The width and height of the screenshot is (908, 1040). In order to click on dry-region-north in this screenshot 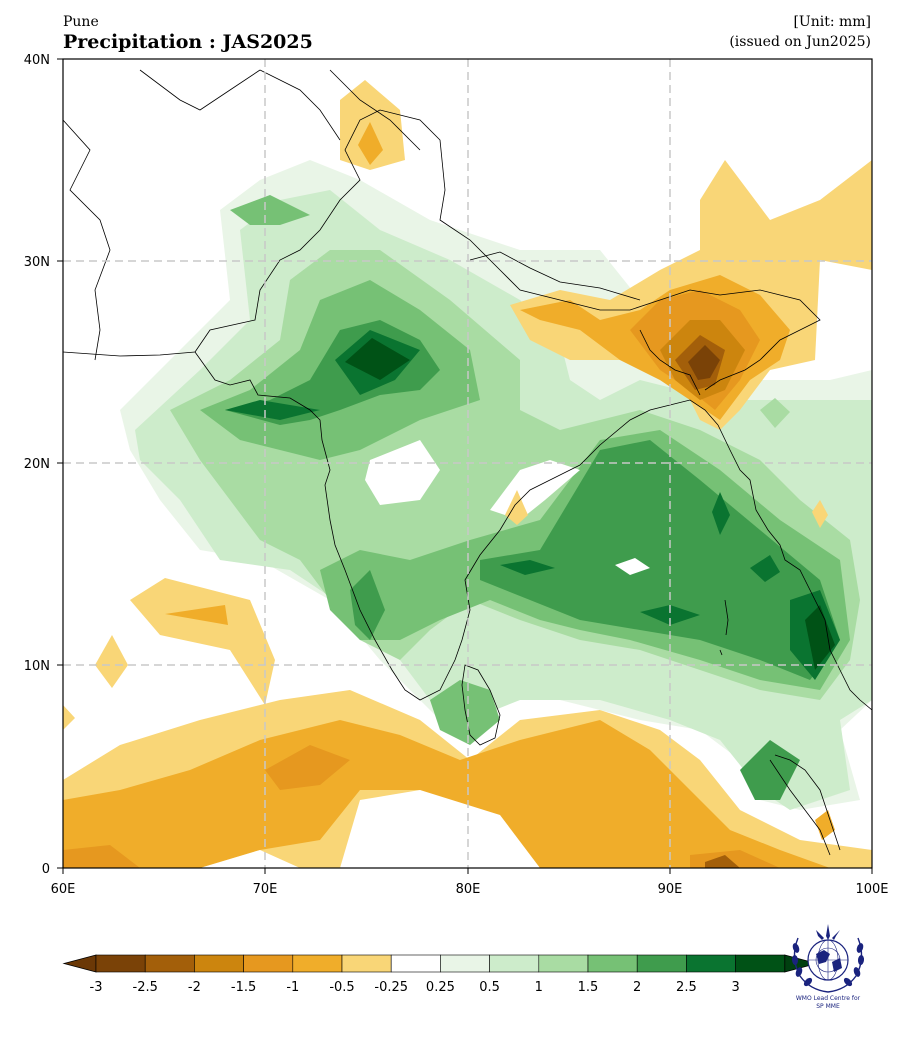, I will do `click(372, 125)`.